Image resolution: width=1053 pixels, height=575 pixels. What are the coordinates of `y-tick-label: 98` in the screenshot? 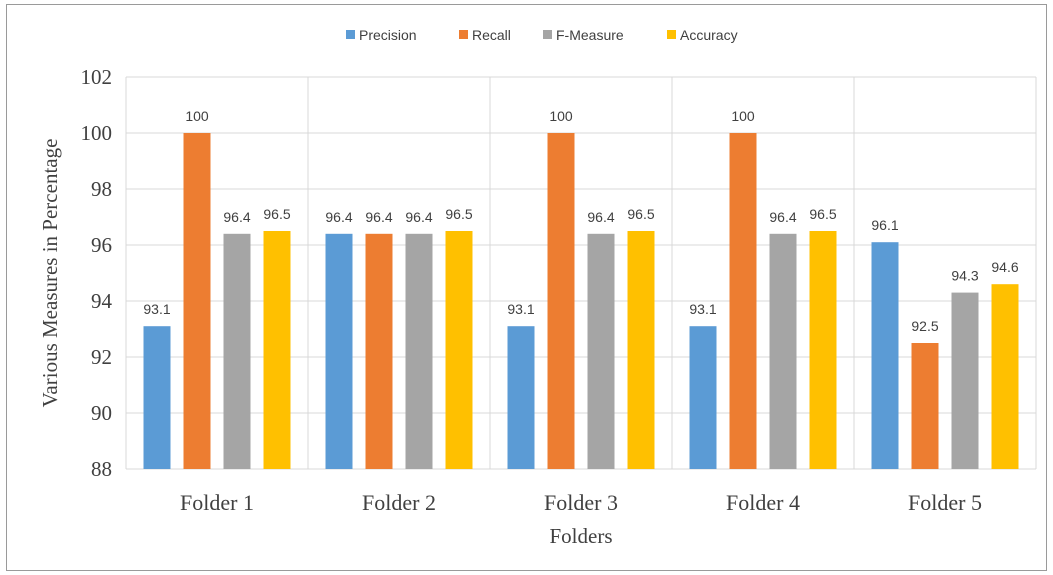 It's located at (101, 189).